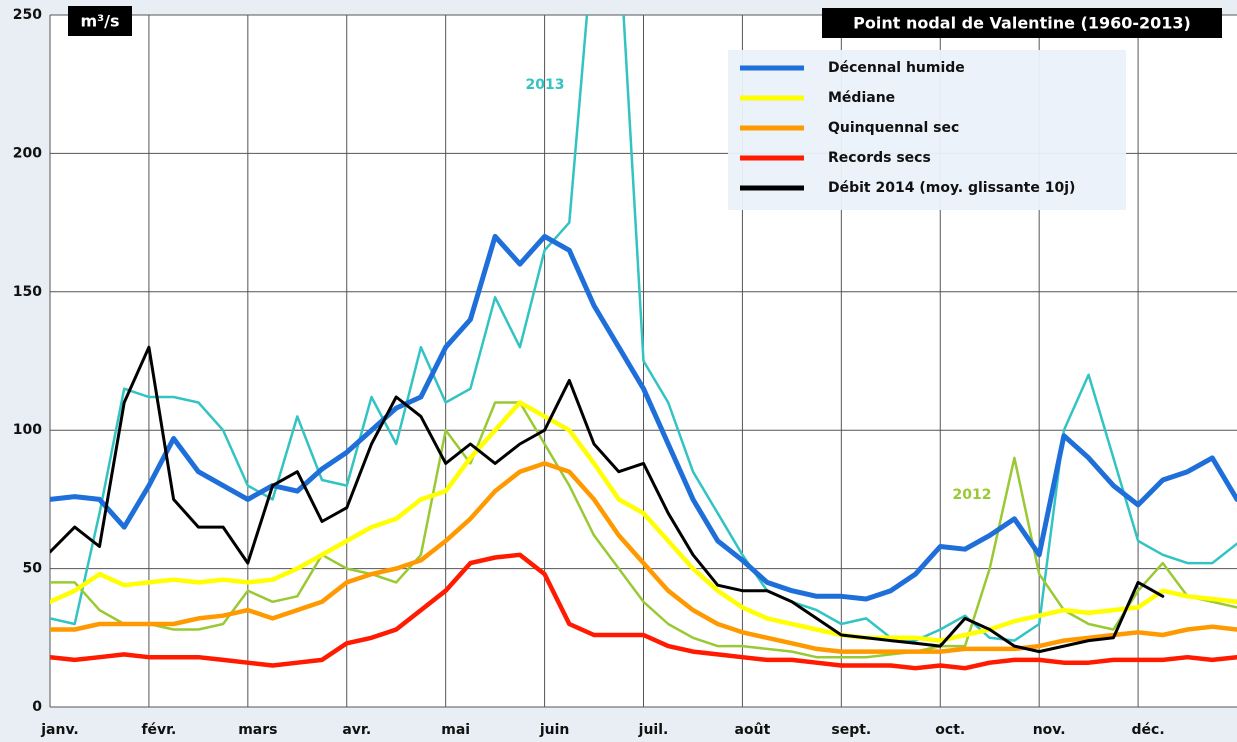 This screenshot has width=1237, height=742. Describe the element at coordinates (27, 153) in the screenshot. I see `y-tick-label: 200` at that location.